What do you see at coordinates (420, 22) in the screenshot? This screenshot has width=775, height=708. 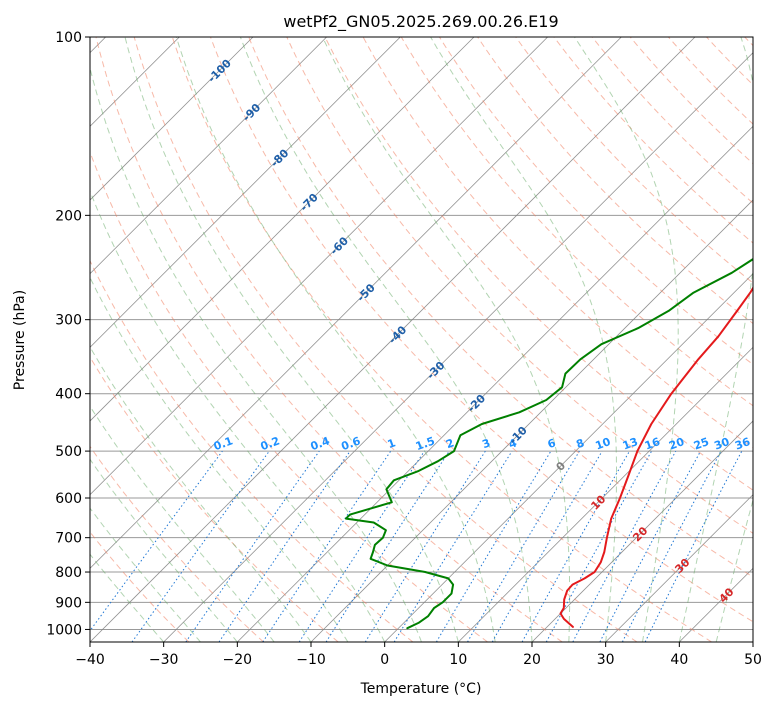 I see `chart-title: wetPf2_GN05.2025.269.00.26.E19` at bounding box center [420, 22].